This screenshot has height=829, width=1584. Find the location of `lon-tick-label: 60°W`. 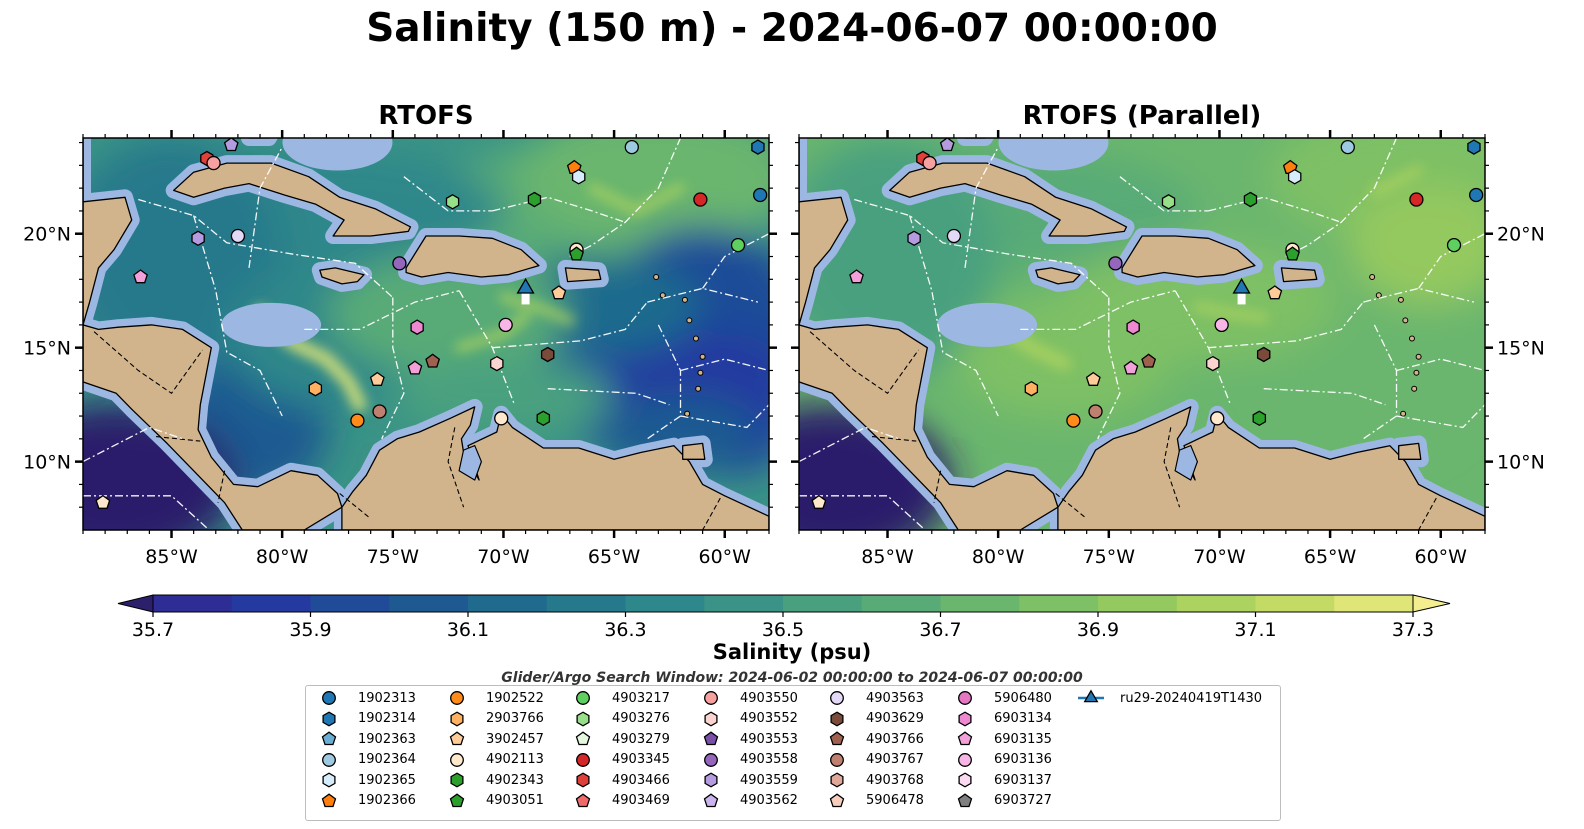

lon-tick-label: 60°W is located at coordinates (1441, 557).